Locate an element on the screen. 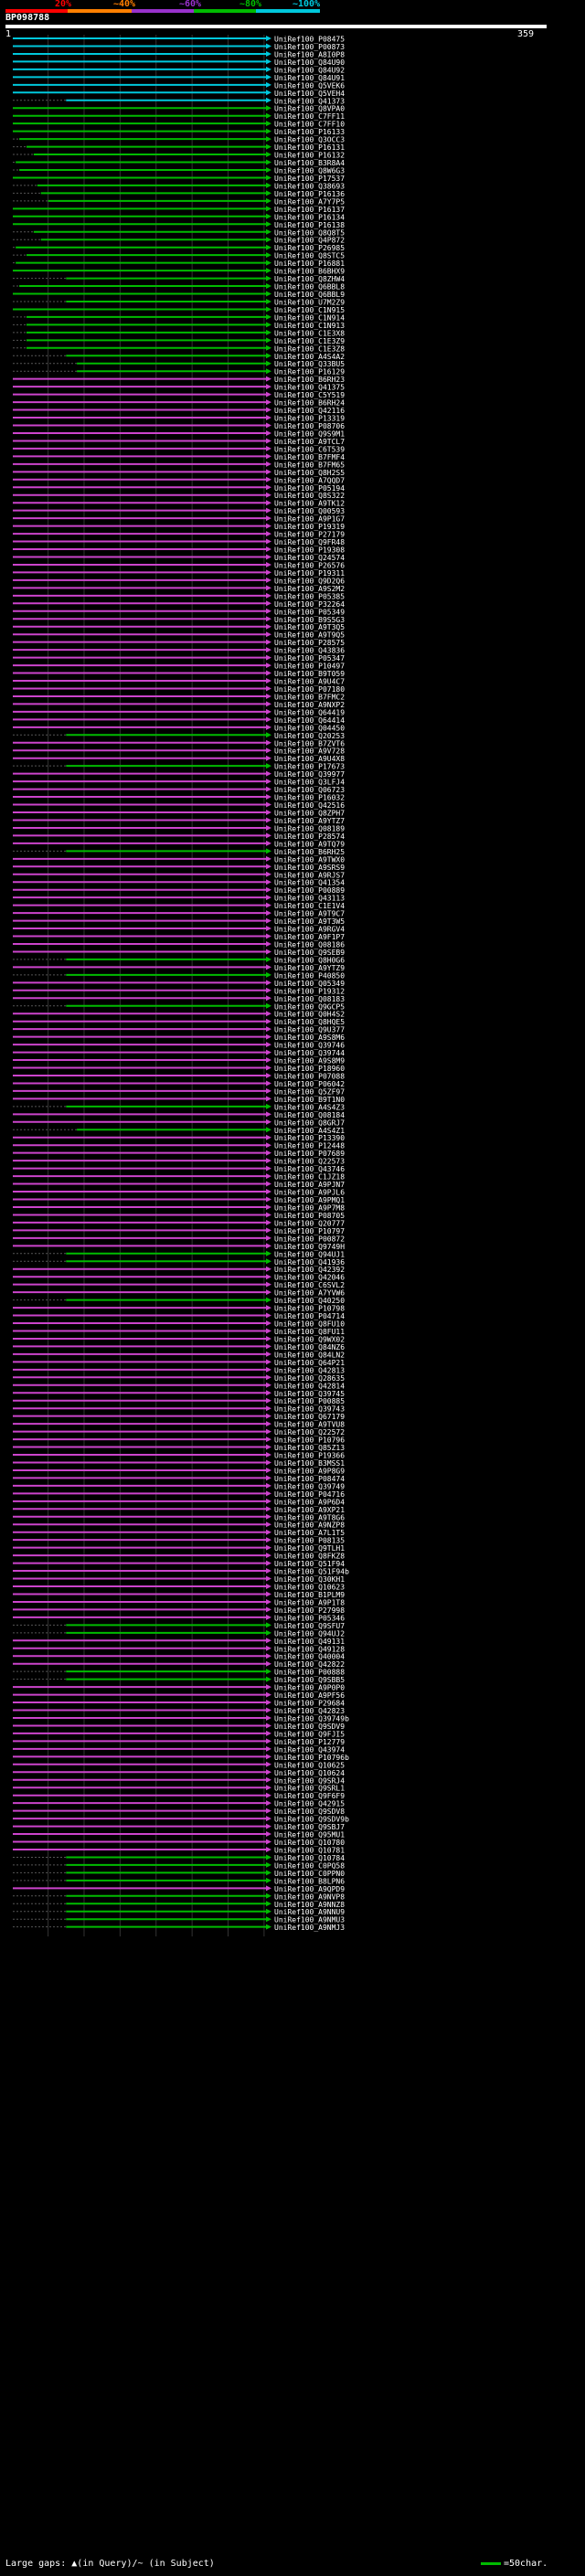 The image size is (585, 2576). alignment-row: UniRef100_P07689 is located at coordinates (179, 1154).